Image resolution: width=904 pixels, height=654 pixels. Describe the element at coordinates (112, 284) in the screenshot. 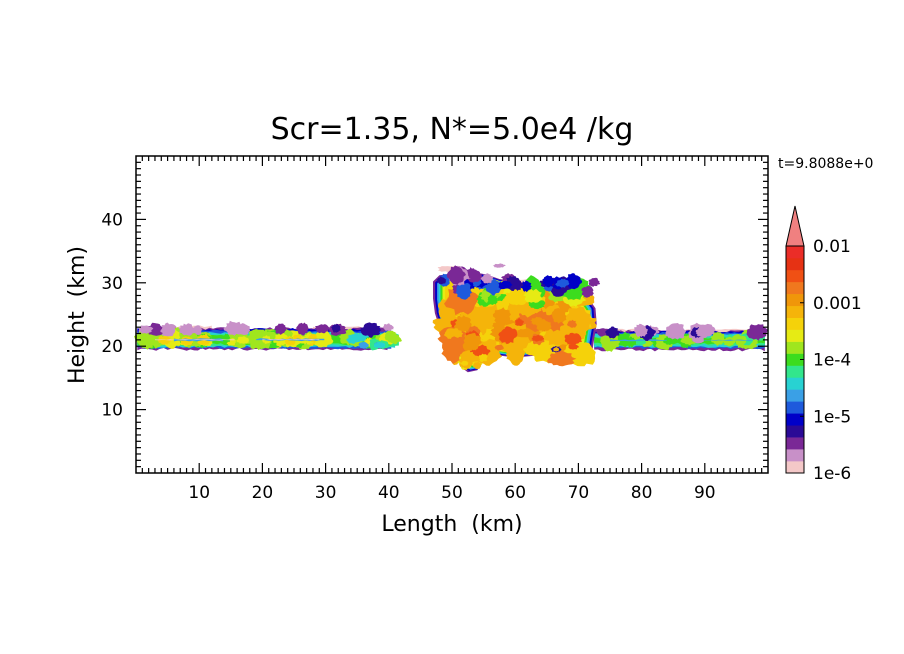

I see `y-tick-label: 30` at that location.